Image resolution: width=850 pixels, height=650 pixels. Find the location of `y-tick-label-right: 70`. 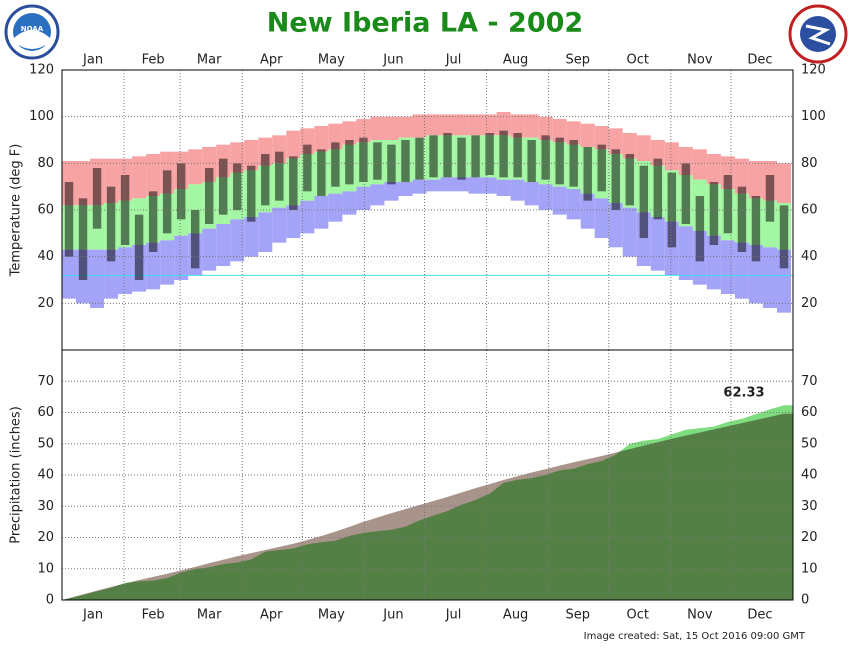

y-tick-label-right: 70 is located at coordinates (809, 381).